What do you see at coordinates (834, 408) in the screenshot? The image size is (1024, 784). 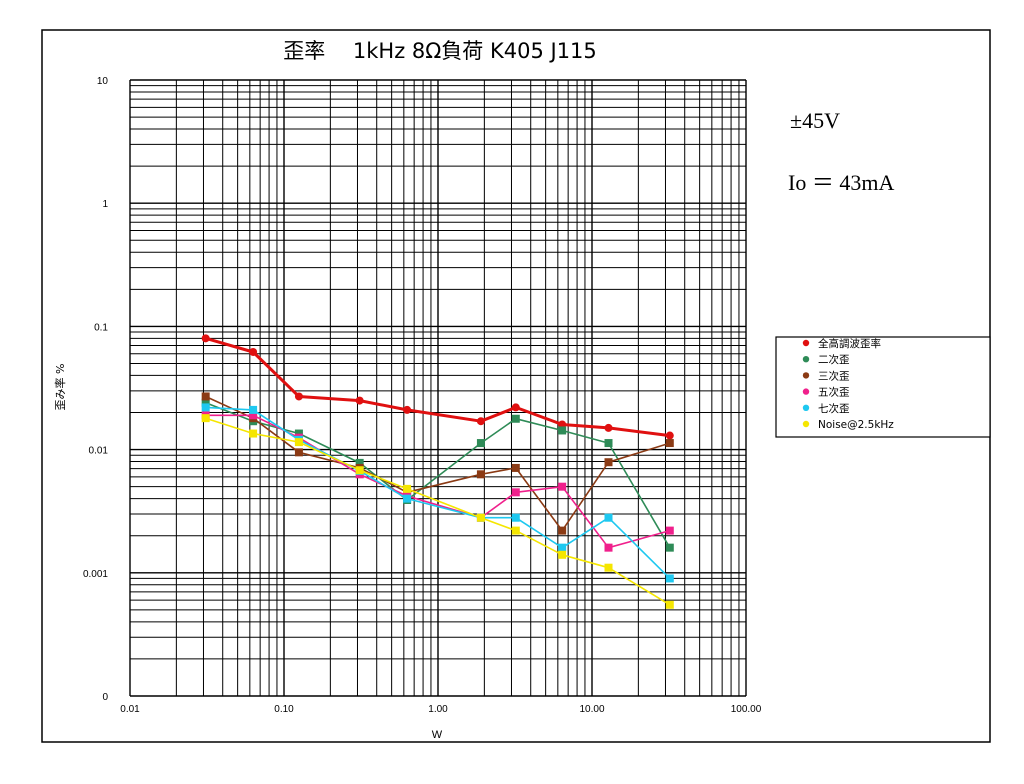 I see `legend-label: 七次歪` at bounding box center [834, 408].